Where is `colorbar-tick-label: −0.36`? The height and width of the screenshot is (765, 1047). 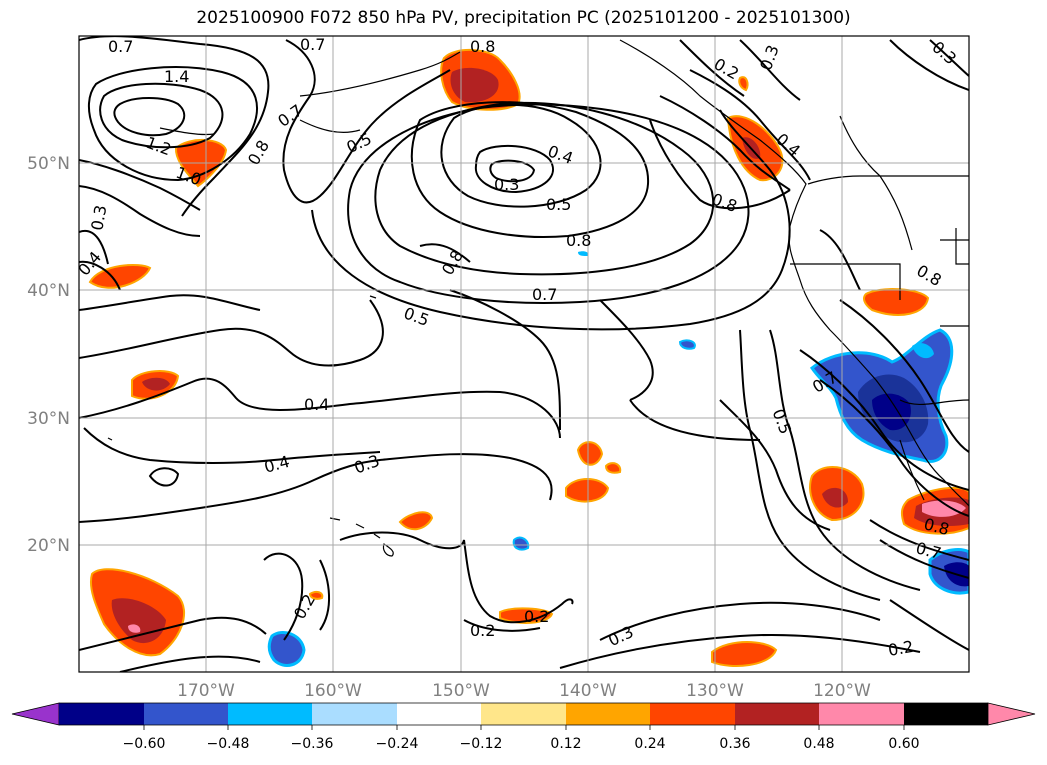
colorbar-tick-label: −0.36 is located at coordinates (312, 744).